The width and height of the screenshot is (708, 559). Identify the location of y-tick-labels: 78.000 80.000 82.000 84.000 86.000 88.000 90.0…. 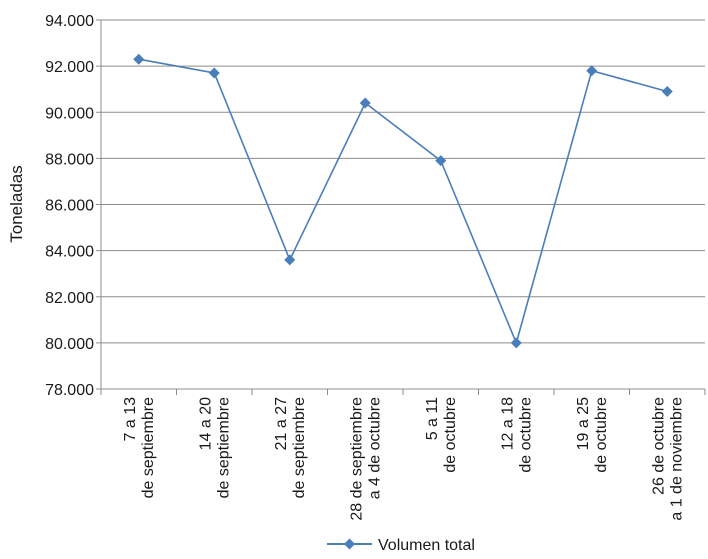
(69, 206).